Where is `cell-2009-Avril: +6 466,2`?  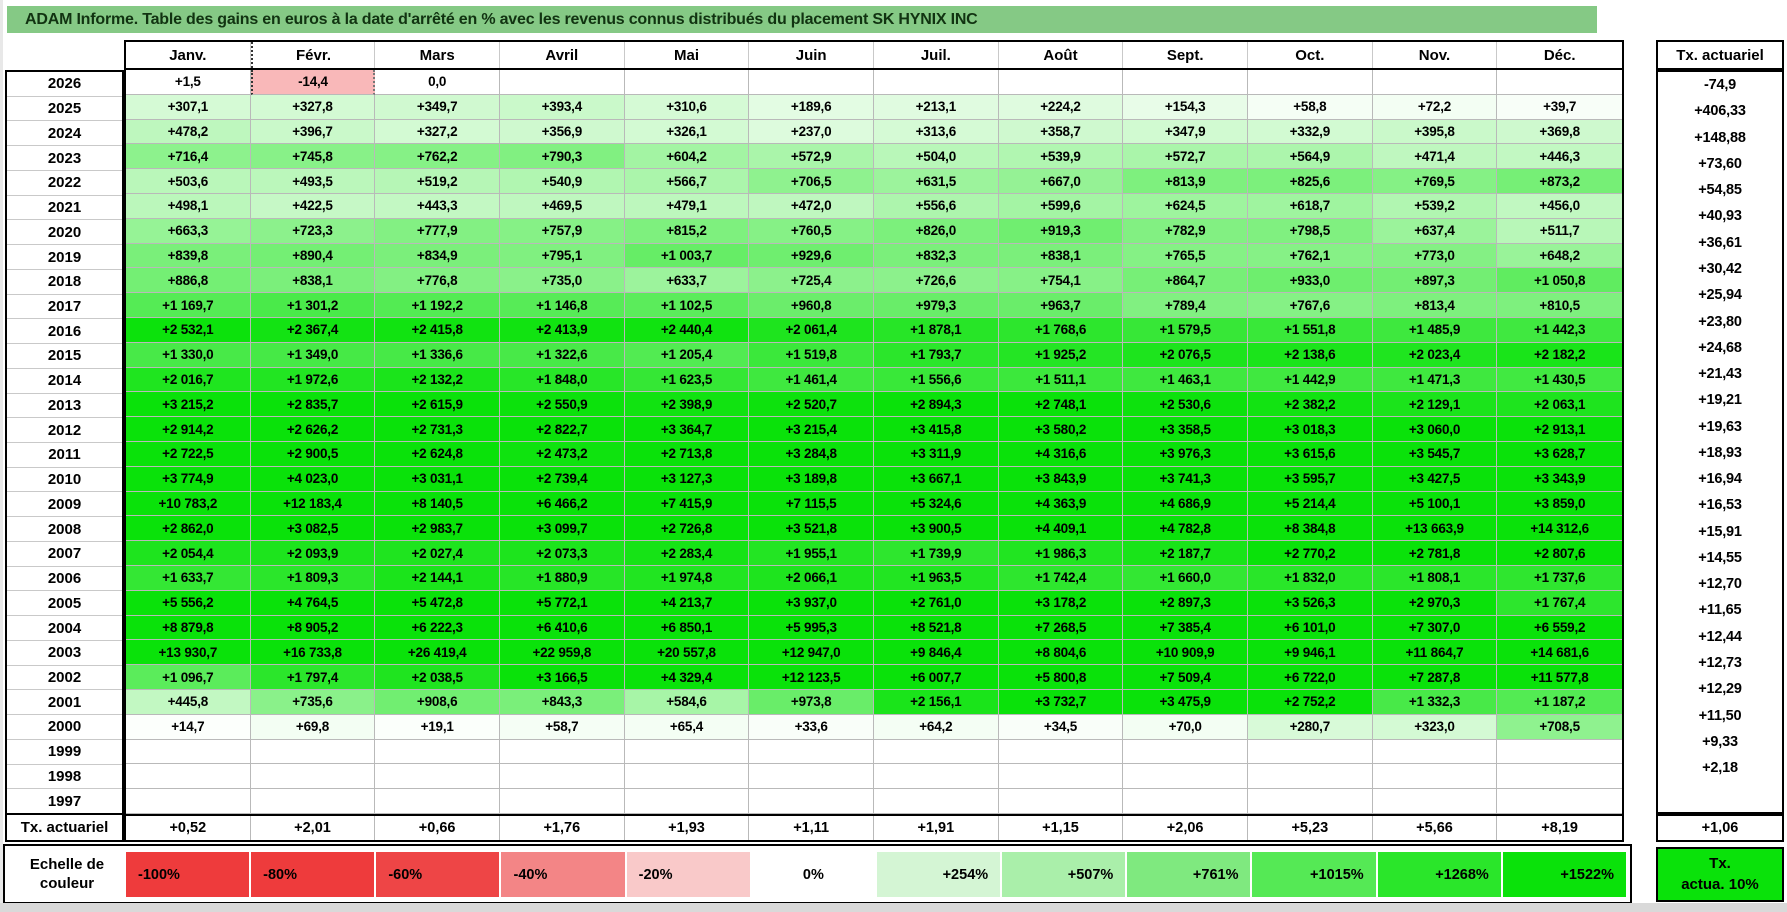 cell-2009-Avril: +6 466,2 is located at coordinates (562, 504).